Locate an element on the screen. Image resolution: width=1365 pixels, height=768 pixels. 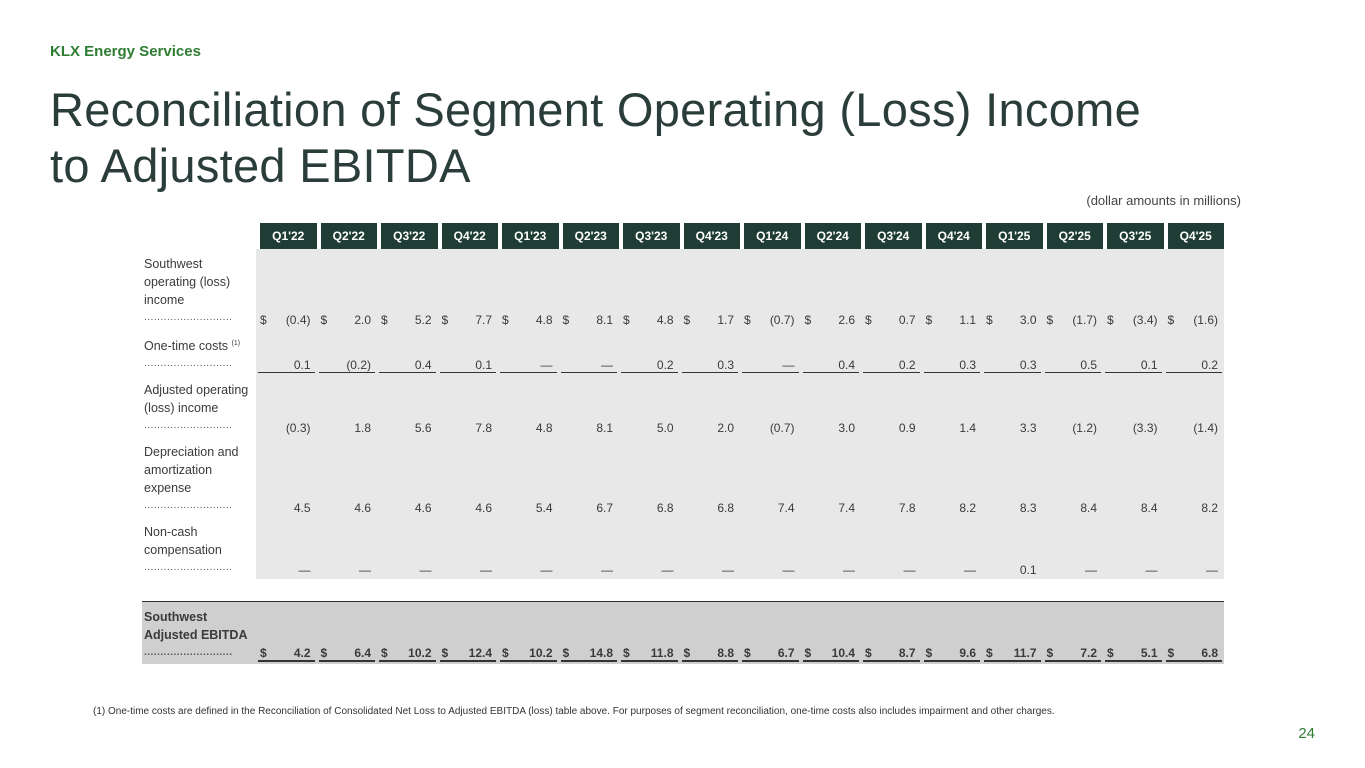
cell-value: (0.2) is located at coordinates (358, 365).